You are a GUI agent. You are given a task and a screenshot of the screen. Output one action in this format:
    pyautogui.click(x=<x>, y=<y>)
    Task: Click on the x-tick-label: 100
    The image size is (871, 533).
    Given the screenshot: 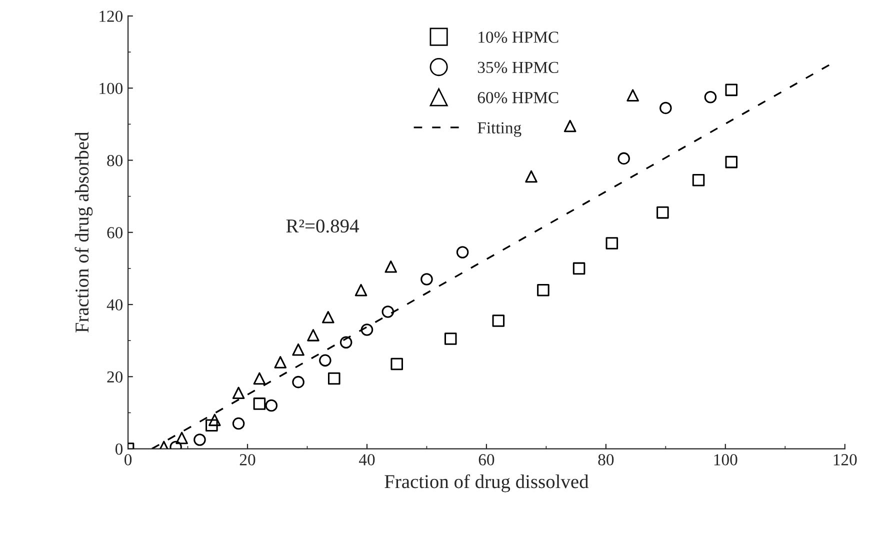 What is the action you would take?
    pyautogui.click(x=726, y=460)
    